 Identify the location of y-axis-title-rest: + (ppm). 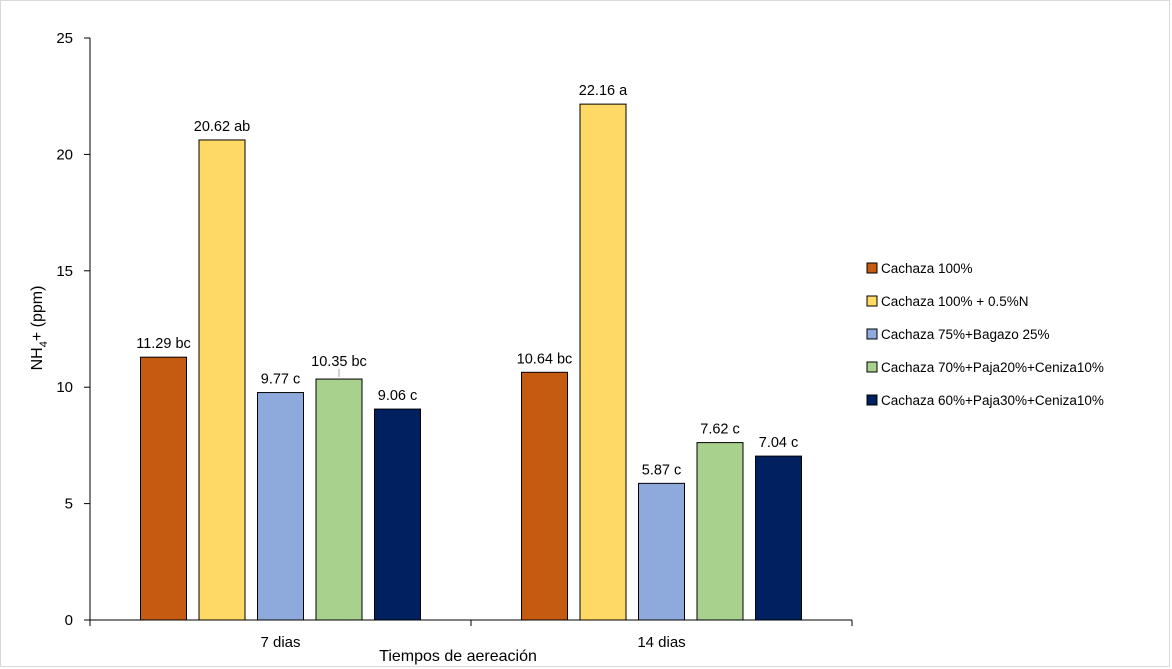
(37, 314).